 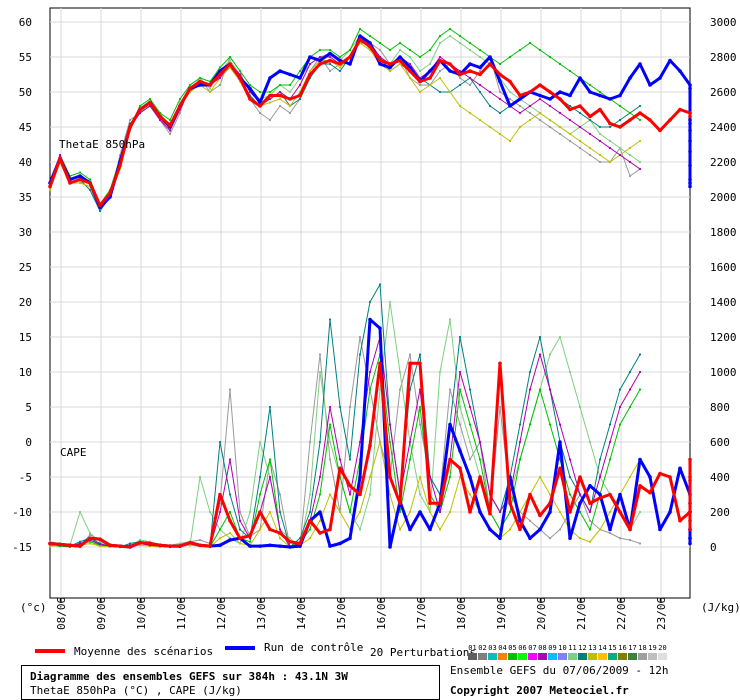 What do you see at coordinates (381, 613) in the screenshot?
I see `x-tick-label: 16/06` at bounding box center [381, 613].